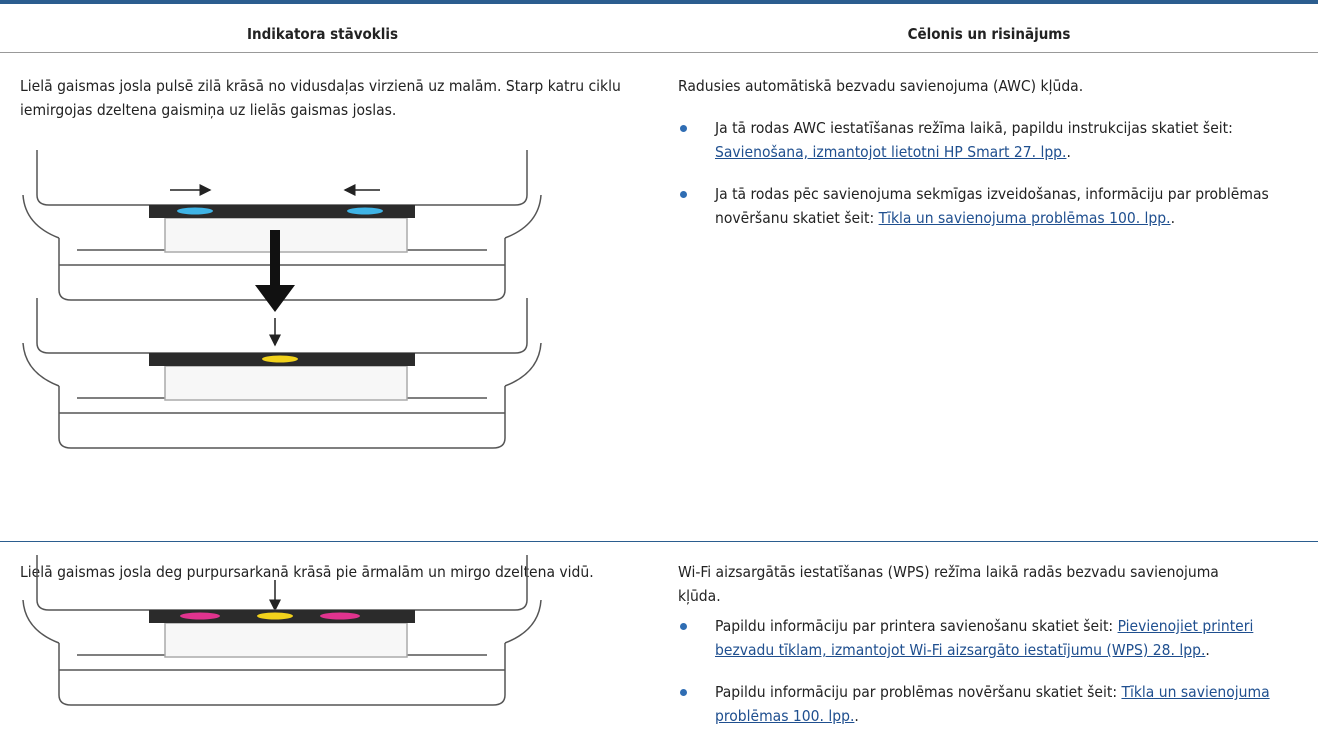 The image size is (1318, 746). What do you see at coordinates (1024, 218) in the screenshot?
I see `link: Tīkla un savienojuma problēmas 100. lpp.` at bounding box center [1024, 218].